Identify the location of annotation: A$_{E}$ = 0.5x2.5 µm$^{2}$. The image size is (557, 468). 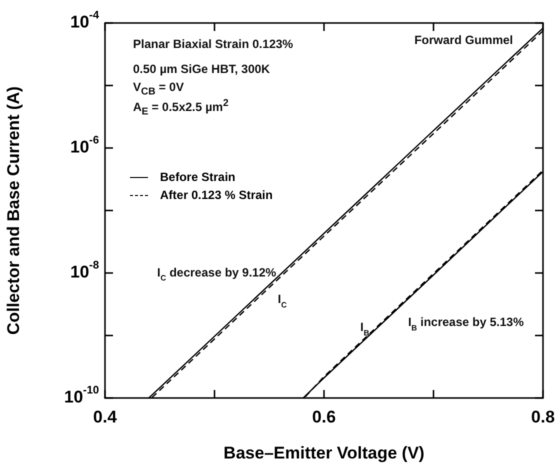
(181, 108).